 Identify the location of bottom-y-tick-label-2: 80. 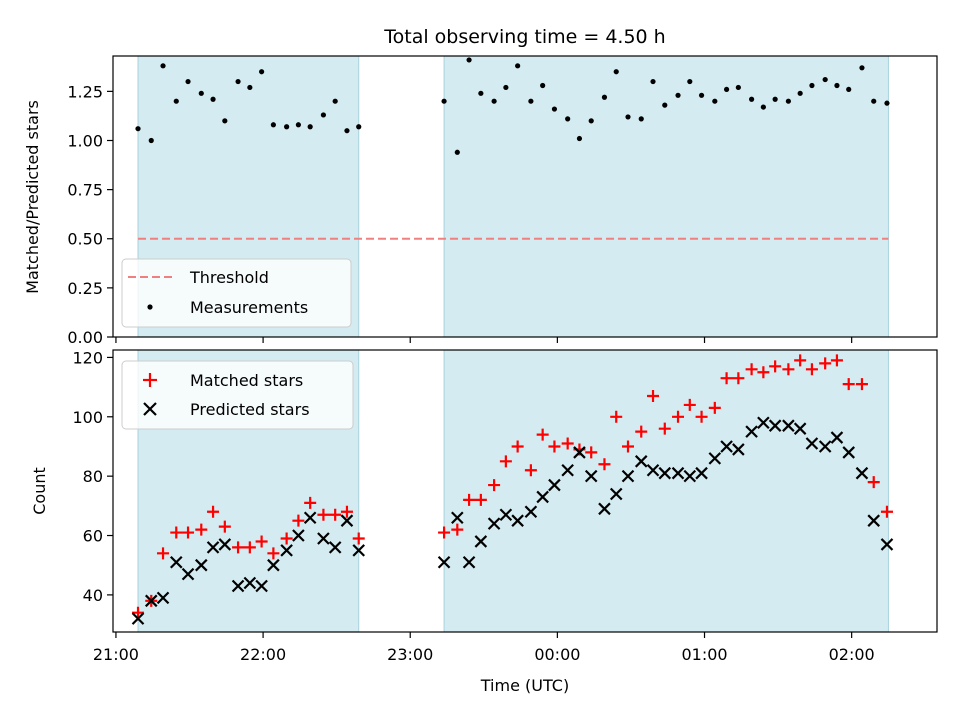
(93, 476).